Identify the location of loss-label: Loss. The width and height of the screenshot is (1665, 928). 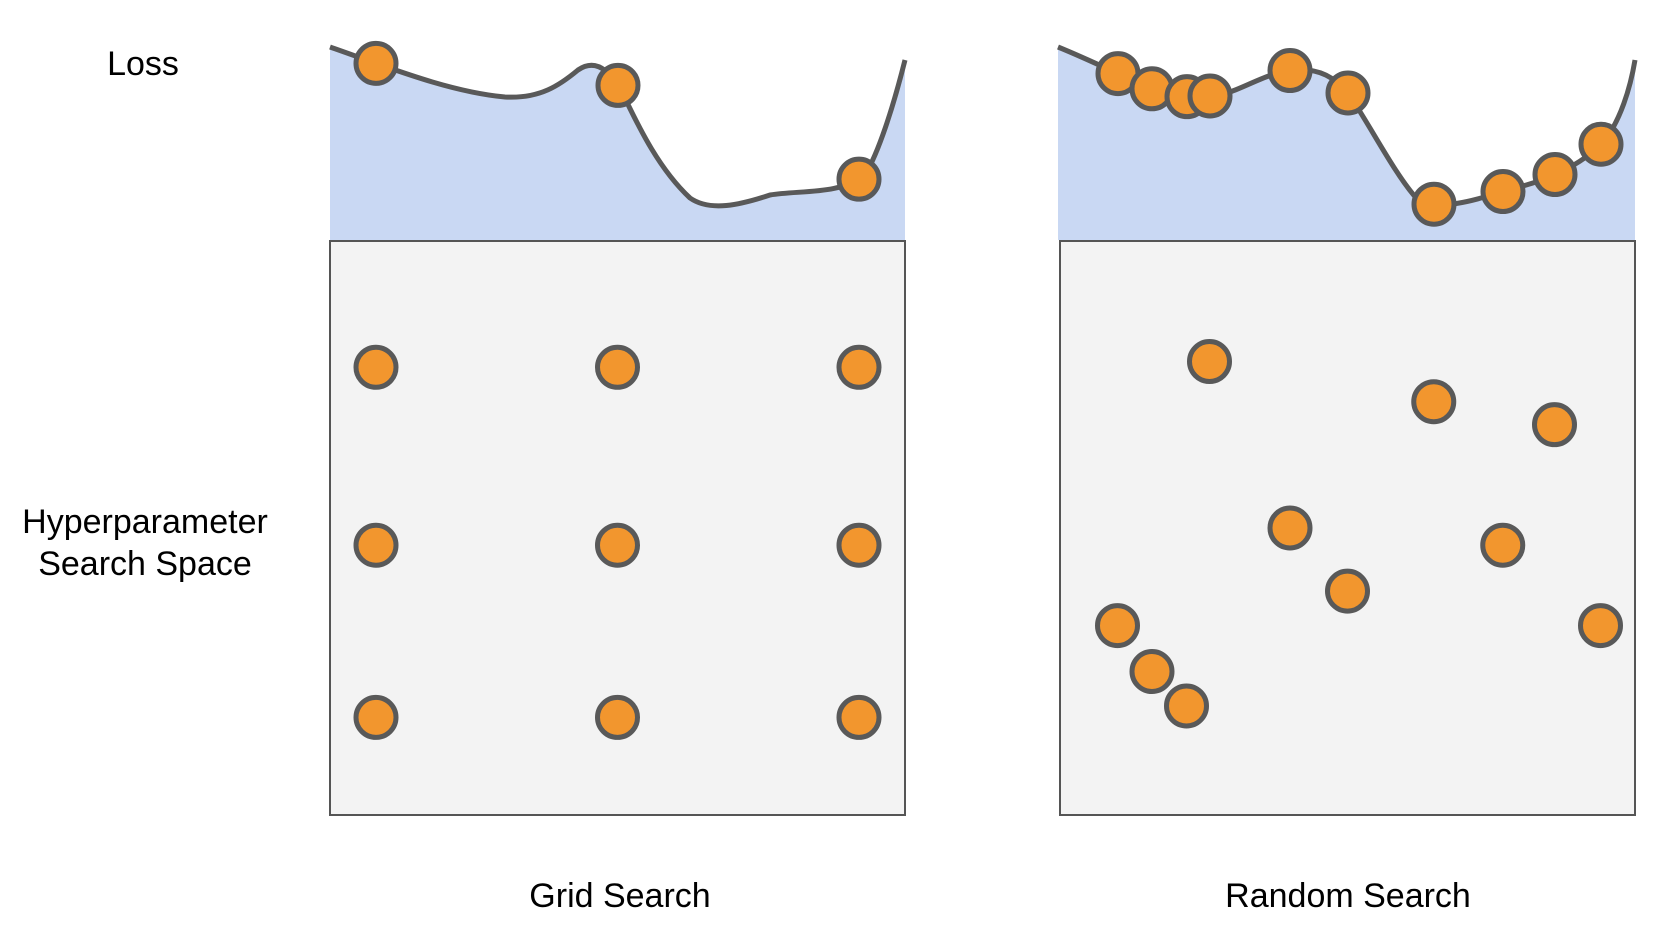
(143, 64).